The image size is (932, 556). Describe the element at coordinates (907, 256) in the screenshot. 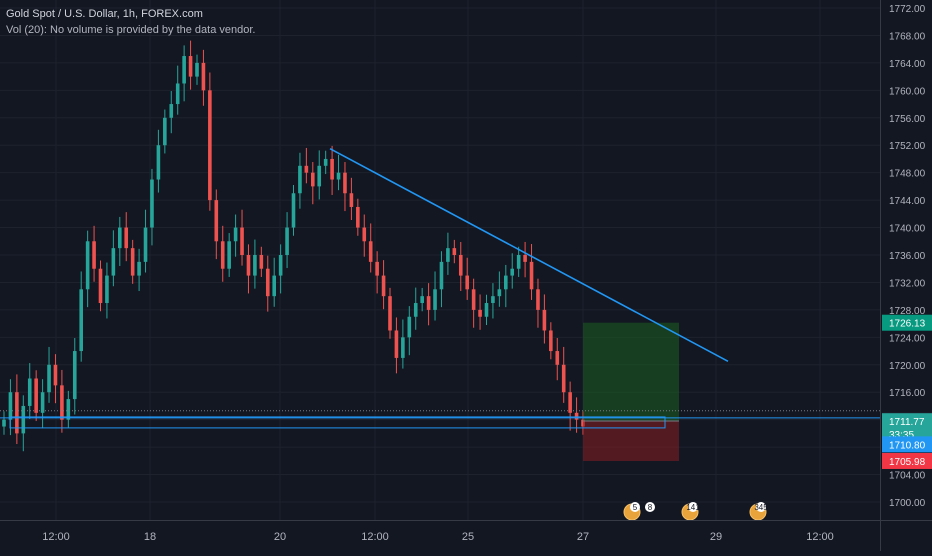

I see `price-tick-label: 1736.00` at that location.